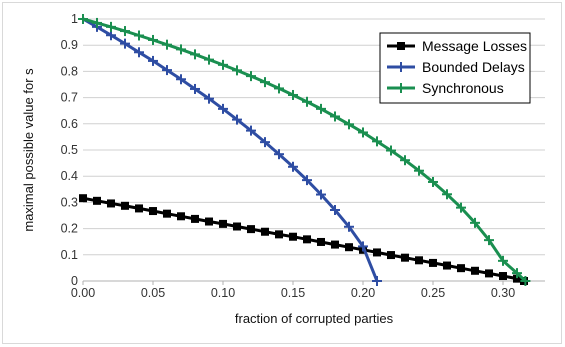 The width and height of the screenshot is (565, 347). Describe the element at coordinates (69, 98) in the screenshot. I see `y-tick-label: 0.7` at that location.